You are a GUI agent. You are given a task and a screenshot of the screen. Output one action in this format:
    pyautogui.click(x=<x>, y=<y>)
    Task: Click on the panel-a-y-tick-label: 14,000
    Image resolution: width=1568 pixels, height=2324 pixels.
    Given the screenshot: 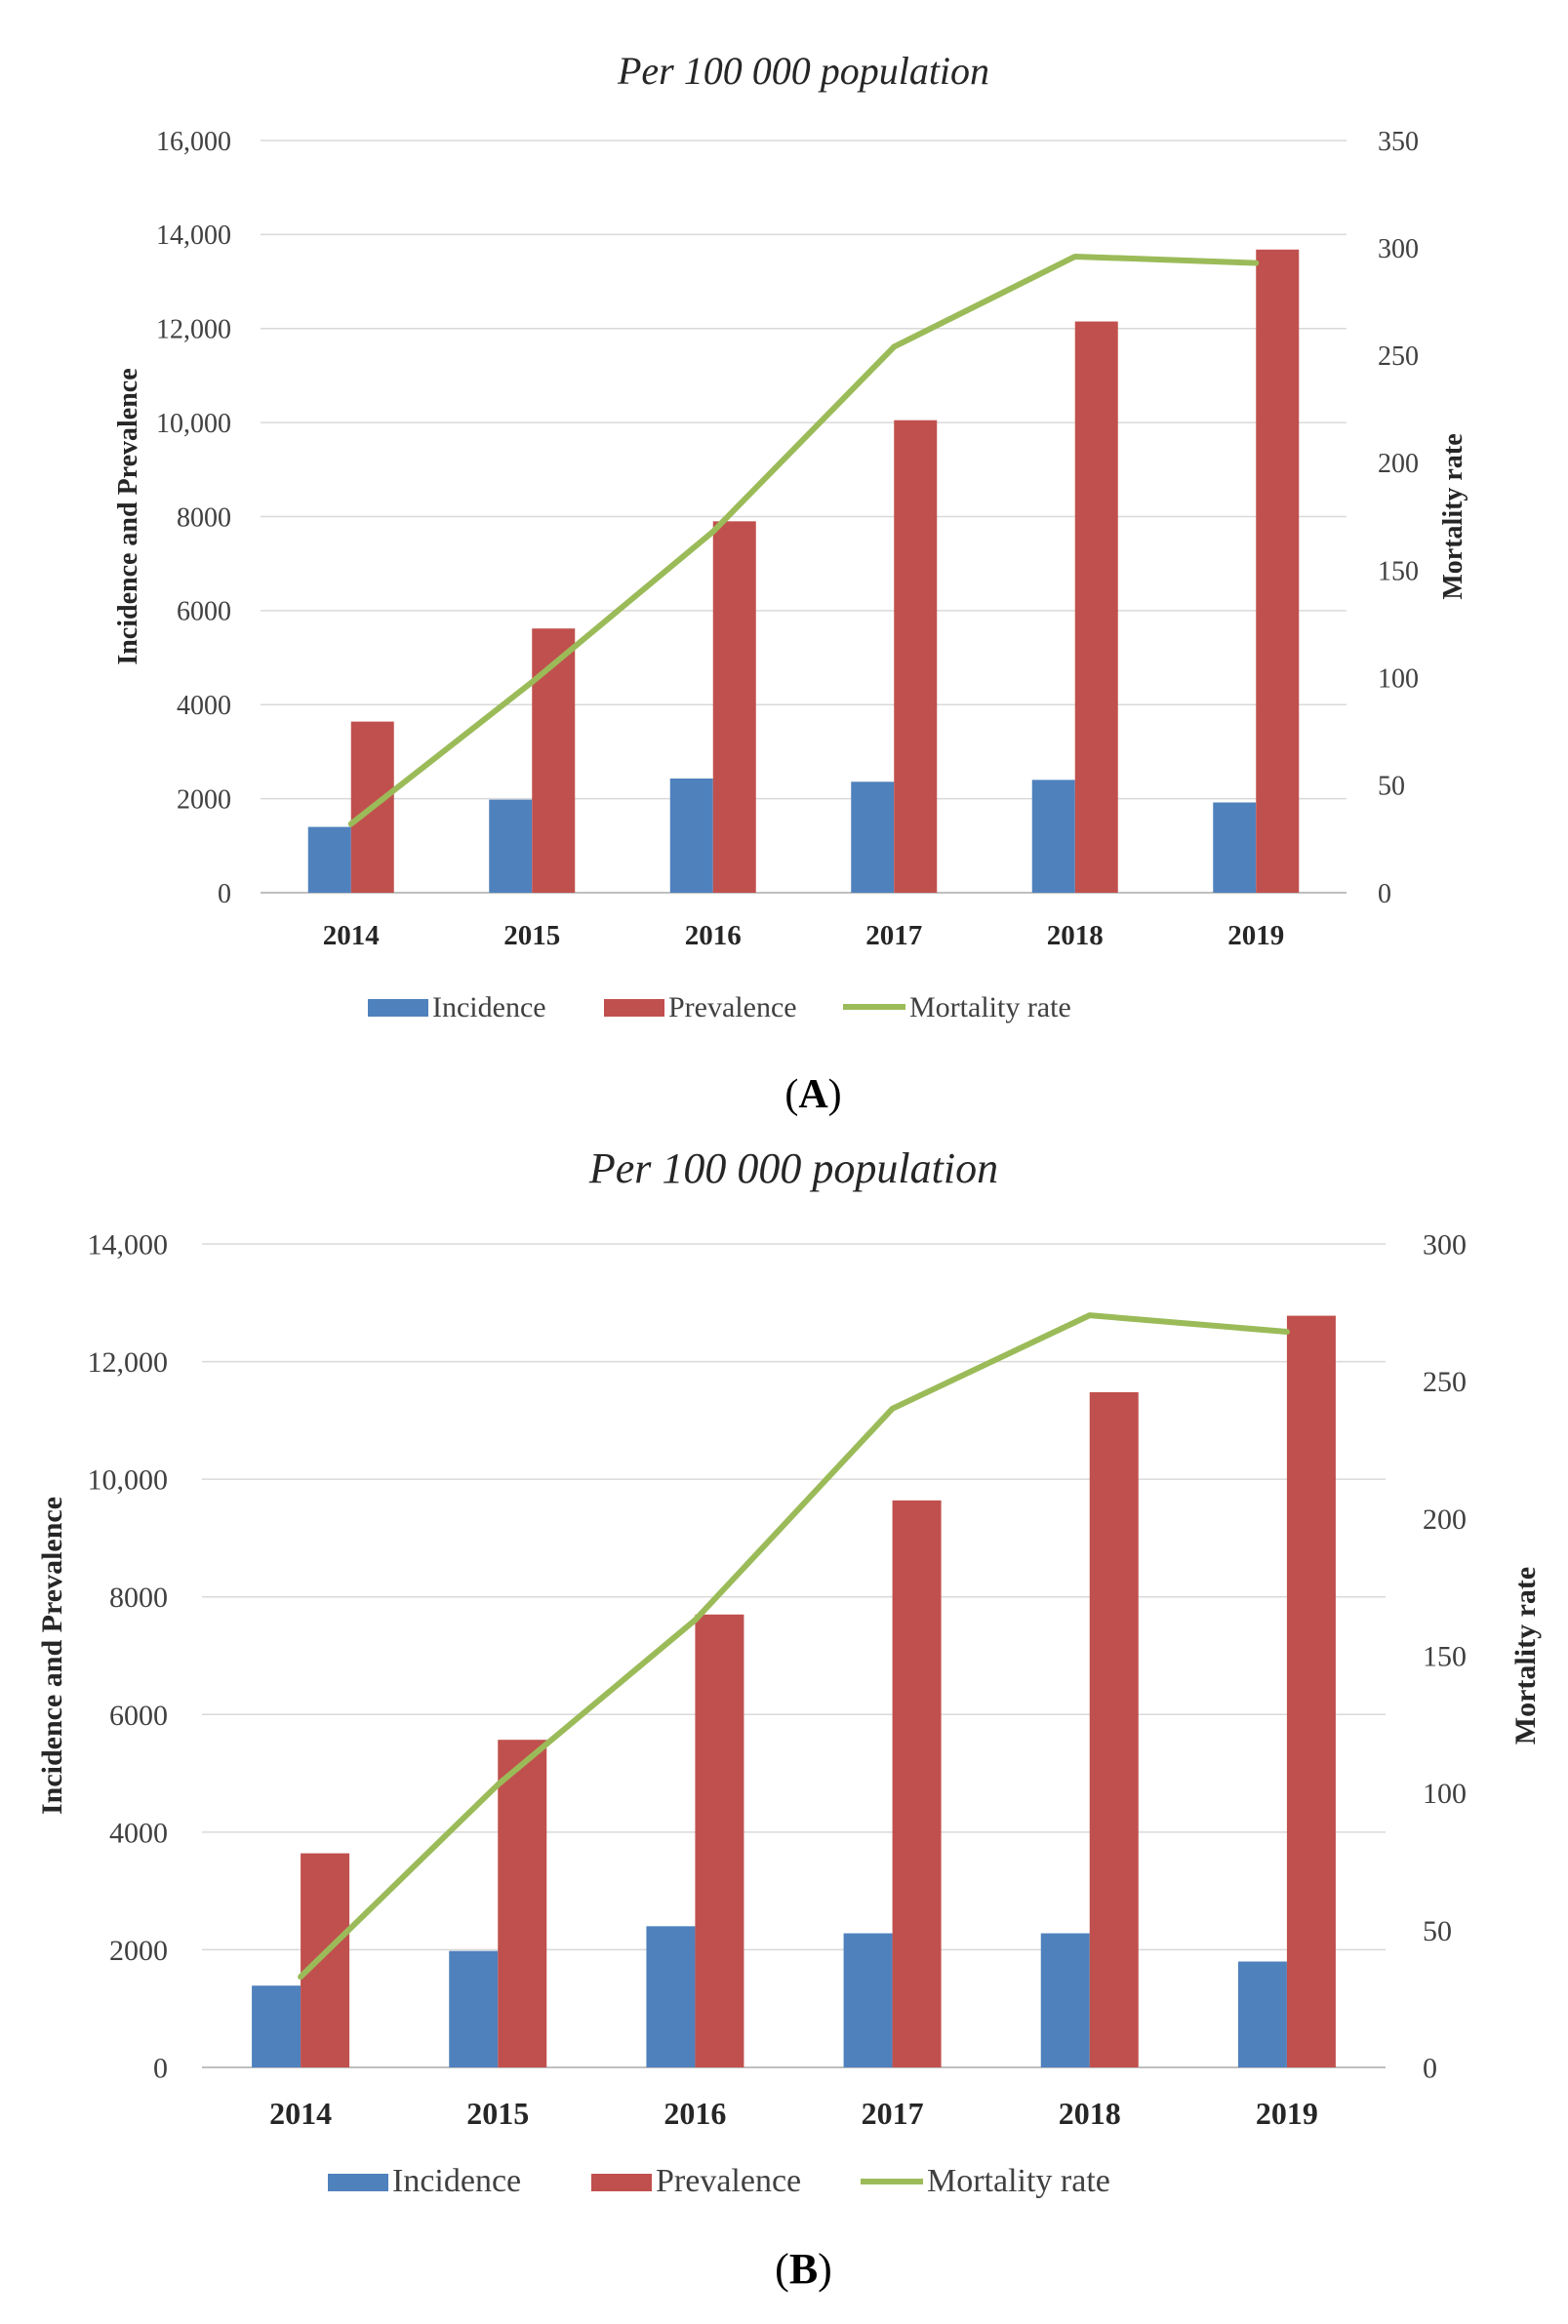 What is the action you would take?
    pyautogui.click(x=193, y=235)
    